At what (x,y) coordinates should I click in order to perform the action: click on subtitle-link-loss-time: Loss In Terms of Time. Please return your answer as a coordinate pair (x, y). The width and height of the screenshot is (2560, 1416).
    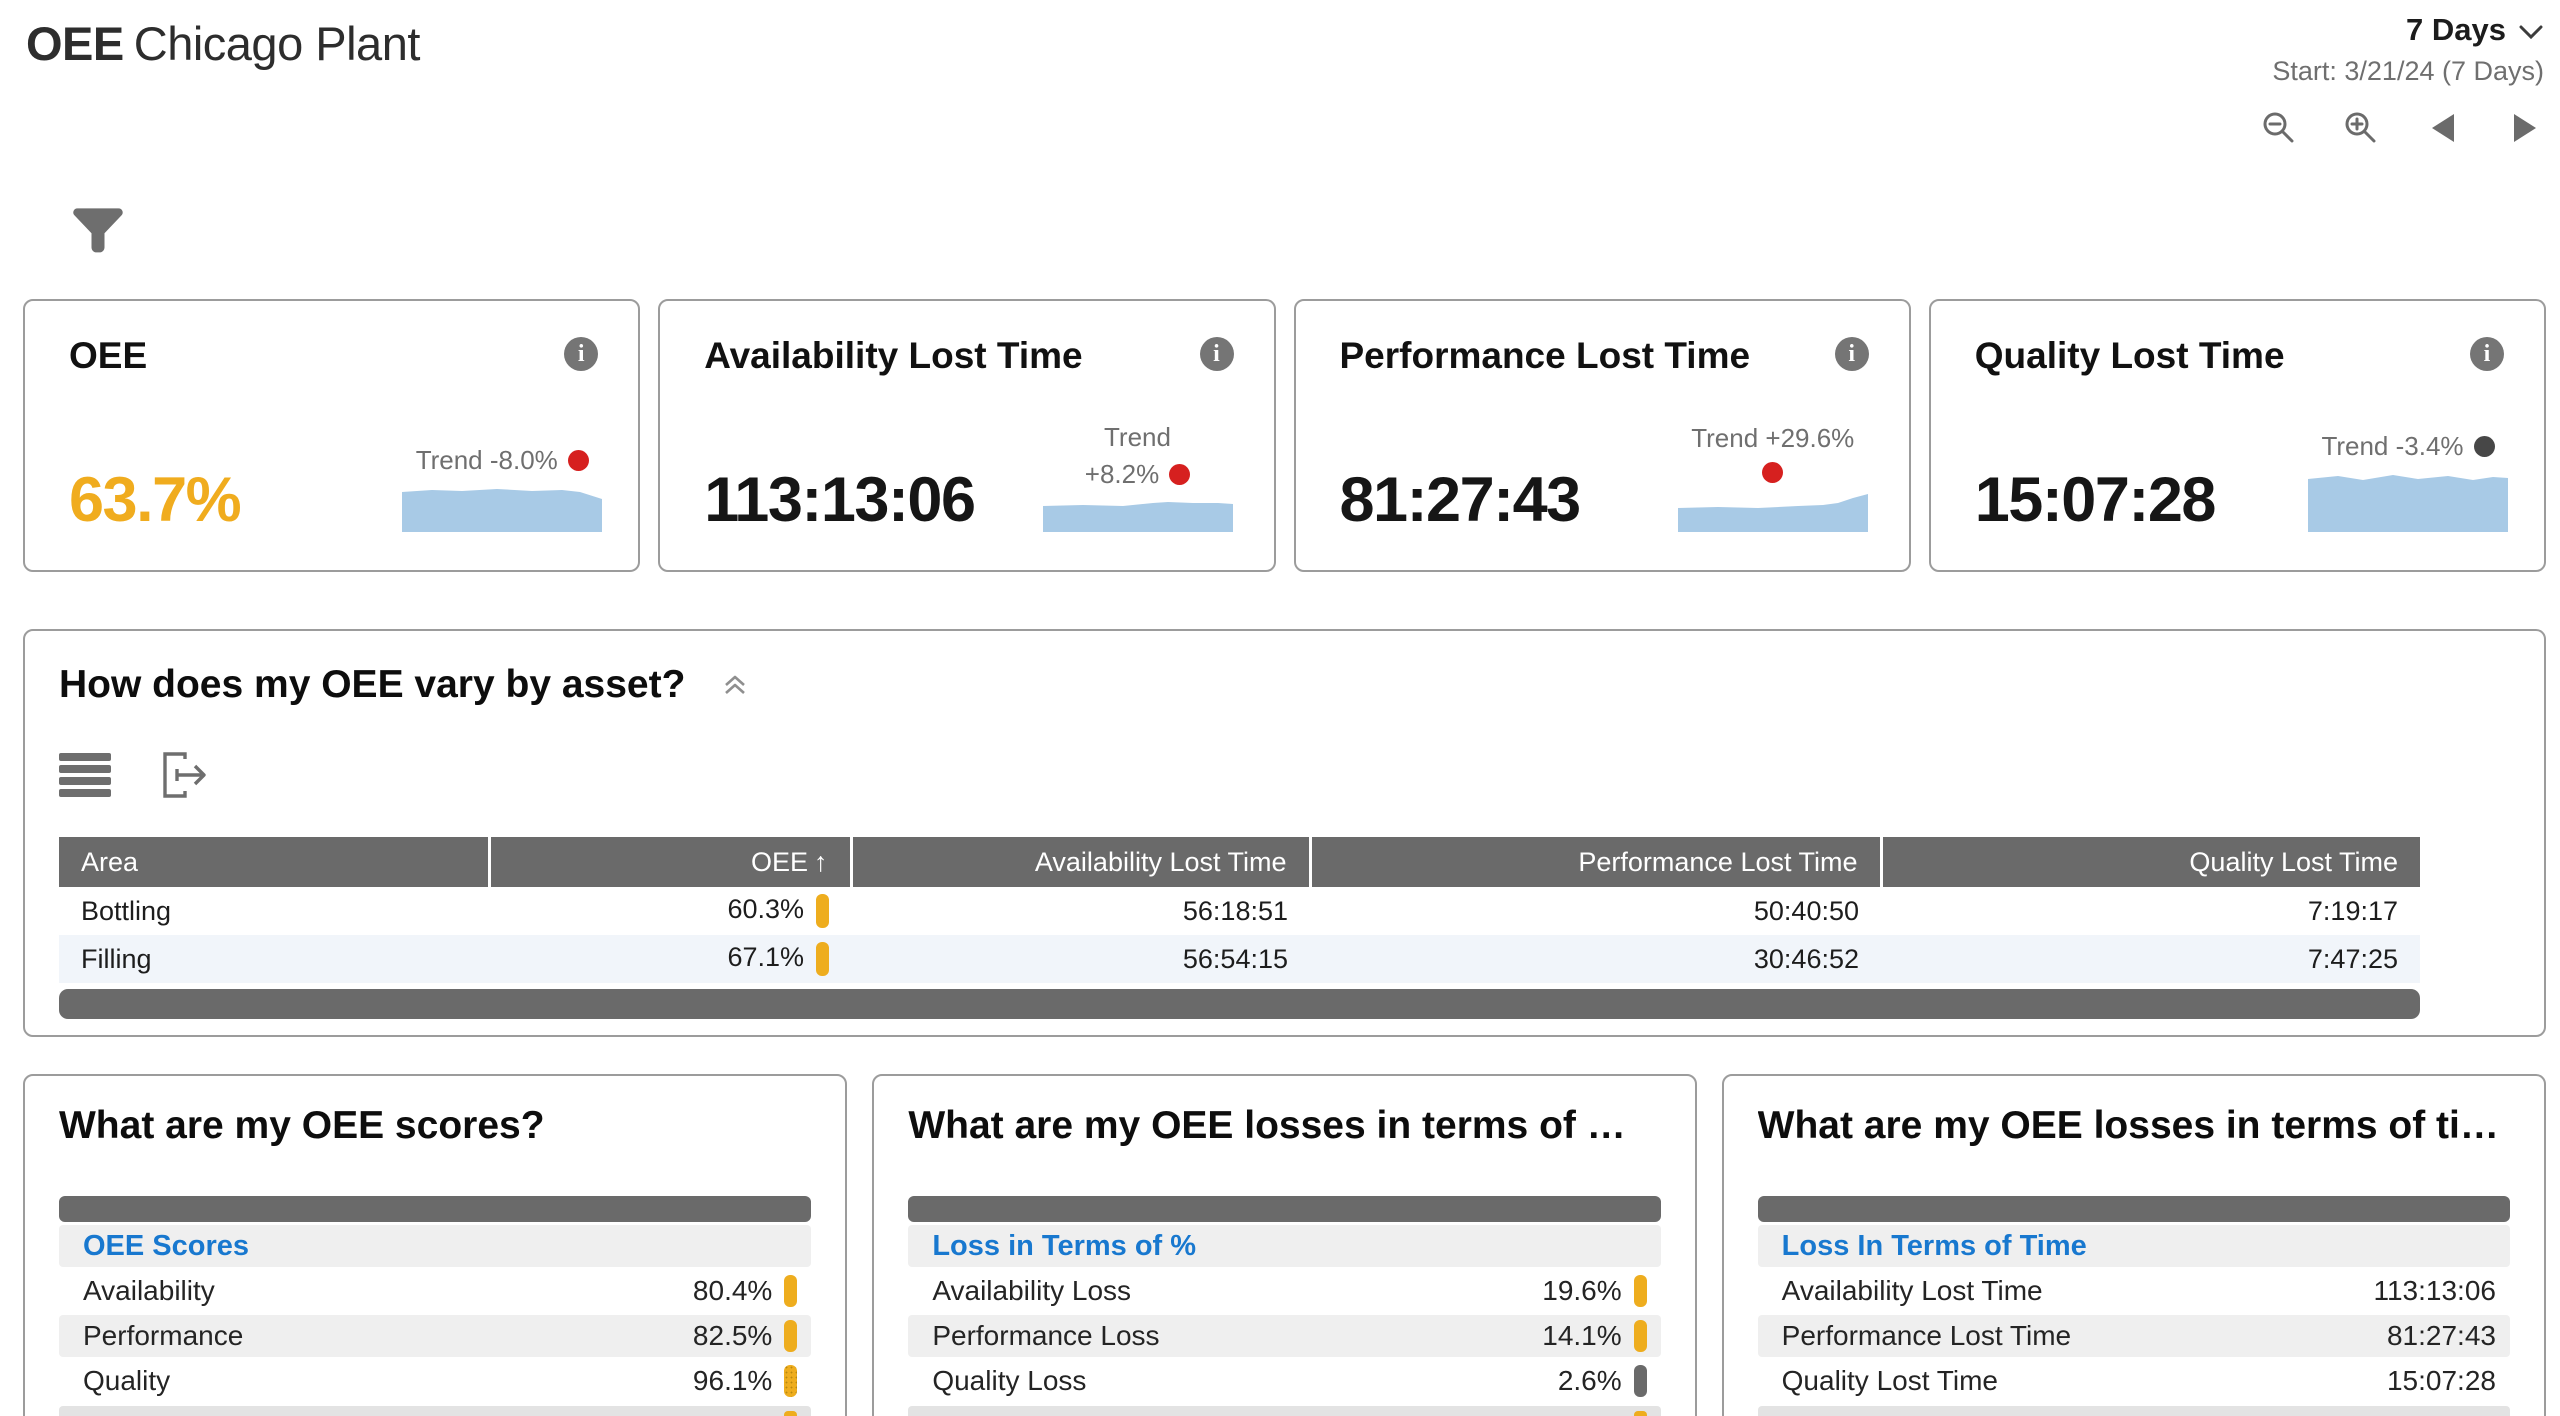
    Looking at the image, I should click on (2133, 1246).